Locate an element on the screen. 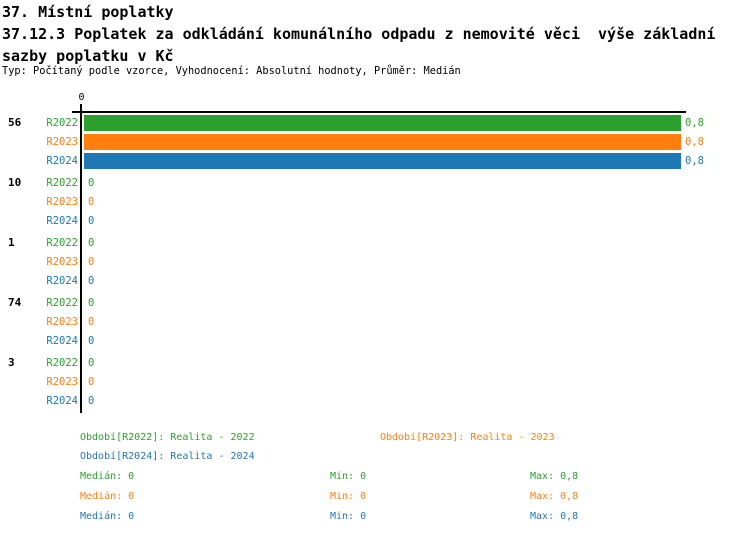 This screenshot has width=750, height=534. x-axis-line is located at coordinates (379, 112).